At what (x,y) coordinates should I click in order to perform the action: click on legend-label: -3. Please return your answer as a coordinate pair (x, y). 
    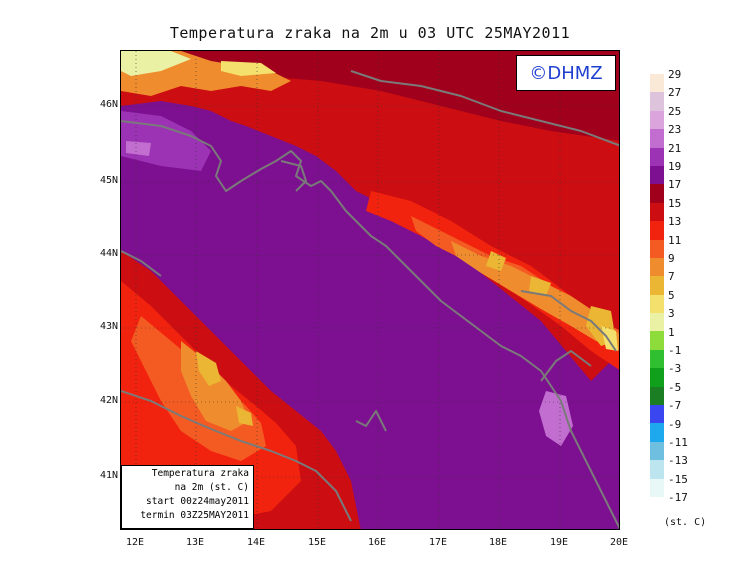
    Looking at the image, I should click on (675, 369).